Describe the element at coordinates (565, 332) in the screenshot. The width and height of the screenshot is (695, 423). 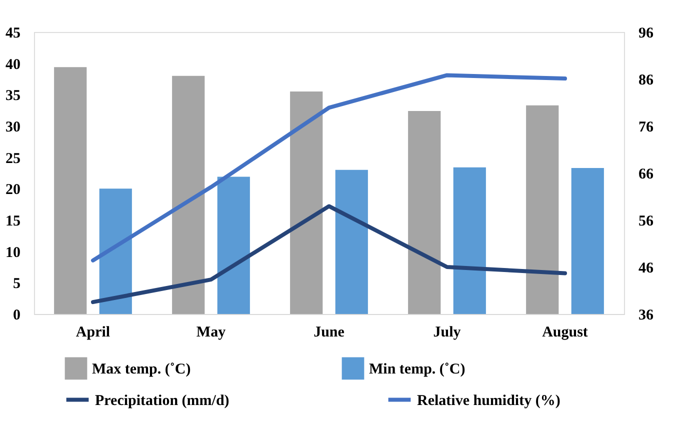
I see `x-tick-label: August` at that location.